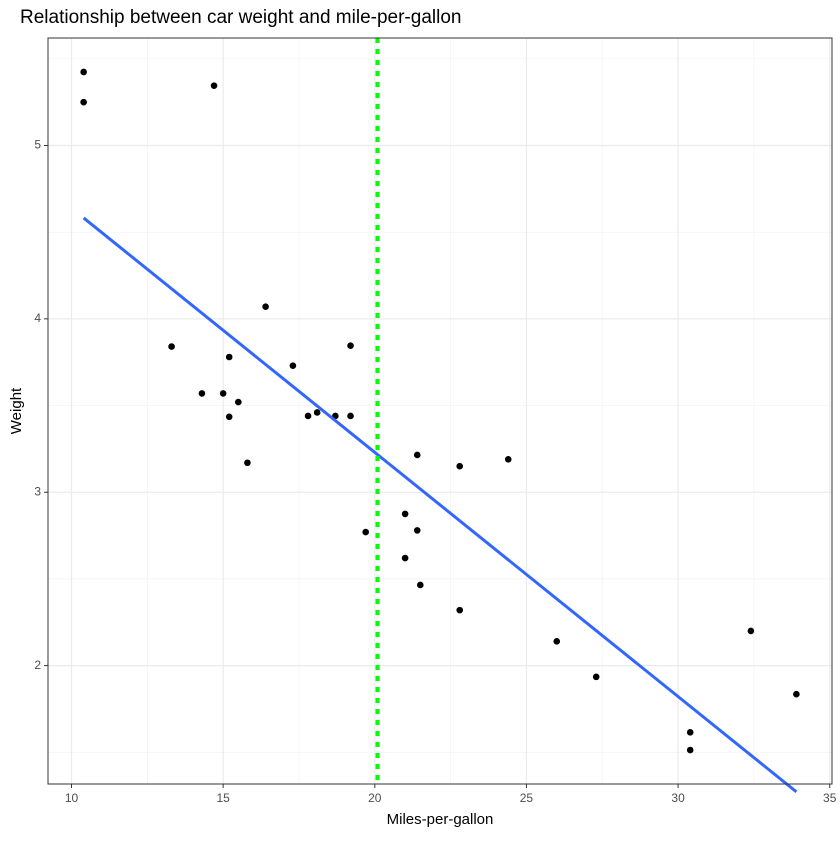 This screenshot has width=840, height=845. What do you see at coordinates (830, 798) in the screenshot?
I see `x-tick-label: 35` at bounding box center [830, 798].